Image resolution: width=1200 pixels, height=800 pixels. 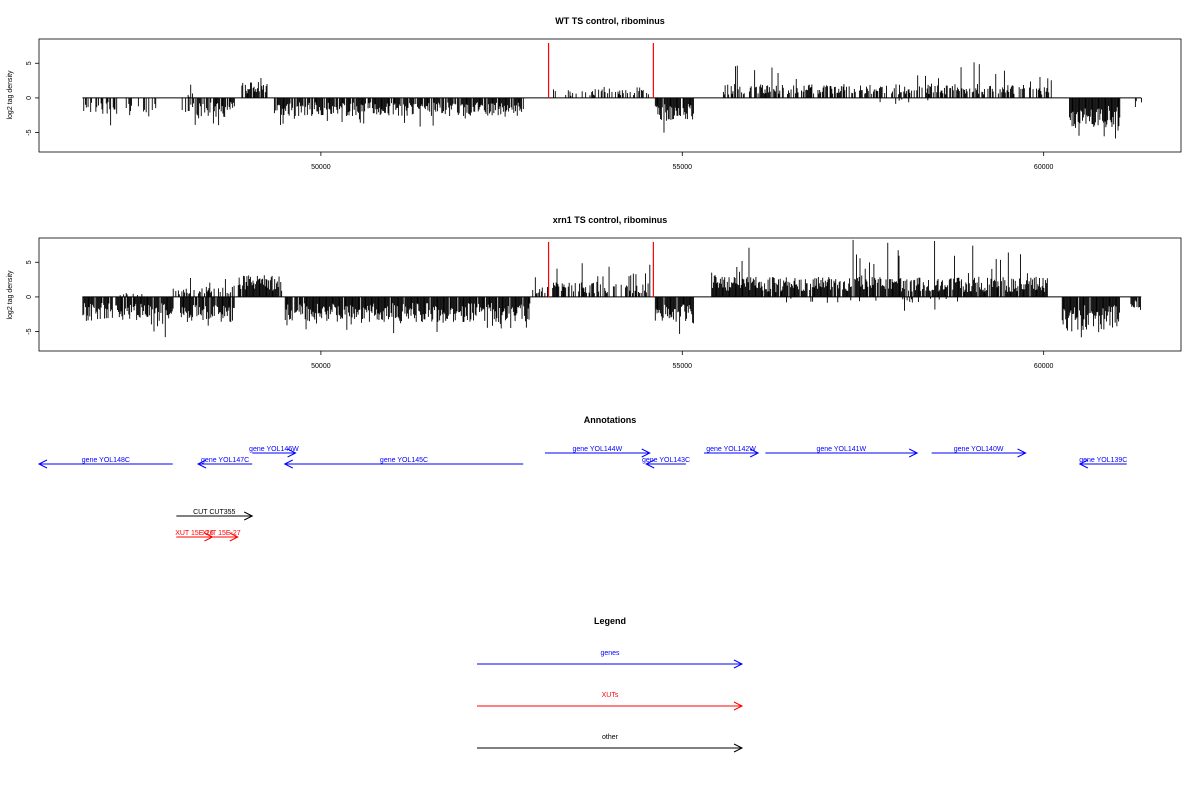 I want to click on wt-y-tick-label: -5, so click(x=29, y=132).